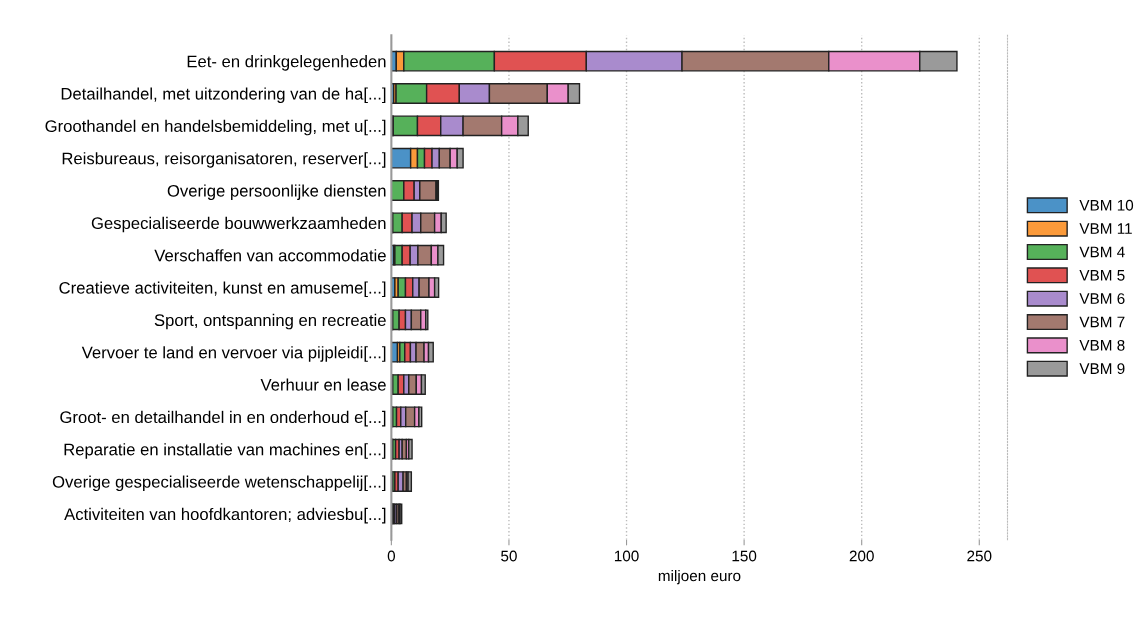 This screenshot has height=619, width=1141. I want to click on x-axis-title: miljoen euro, so click(699, 577).